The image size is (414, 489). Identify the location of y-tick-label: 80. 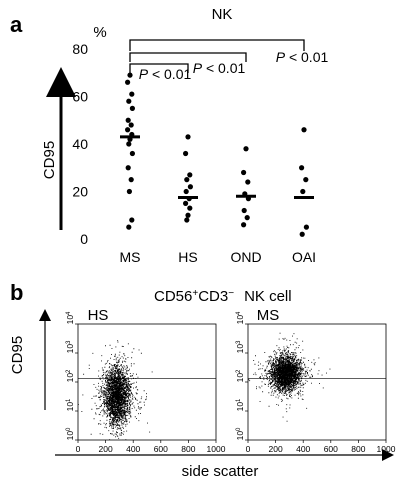
(80, 49).